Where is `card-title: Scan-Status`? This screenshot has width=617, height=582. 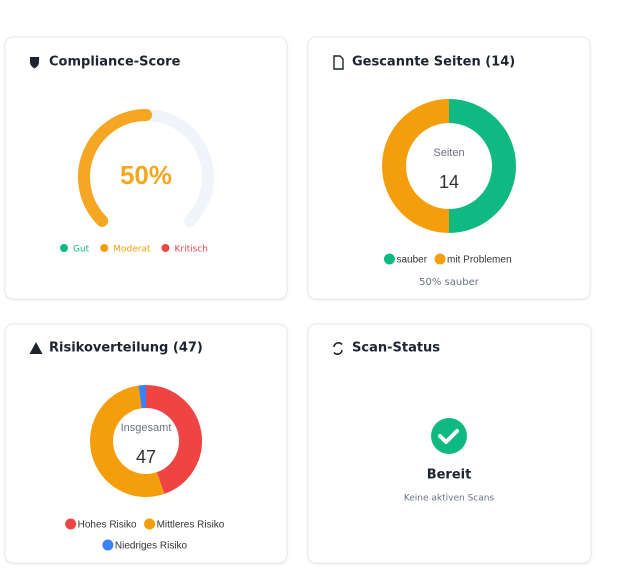
card-title: Scan-Status is located at coordinates (396, 348).